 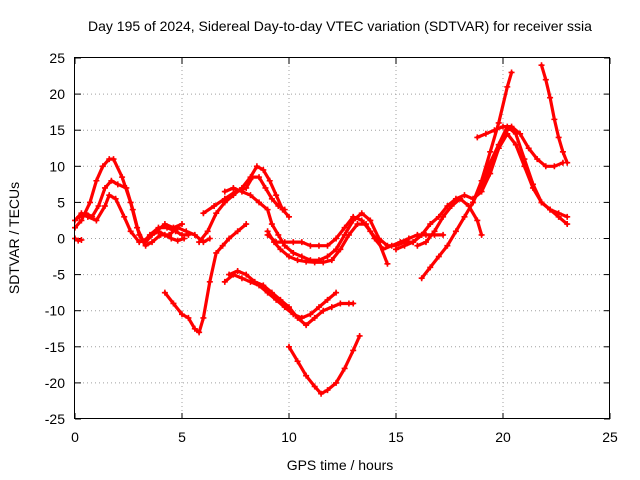 What do you see at coordinates (57, 58) in the screenshot?
I see `y-tick-label: 25` at bounding box center [57, 58].